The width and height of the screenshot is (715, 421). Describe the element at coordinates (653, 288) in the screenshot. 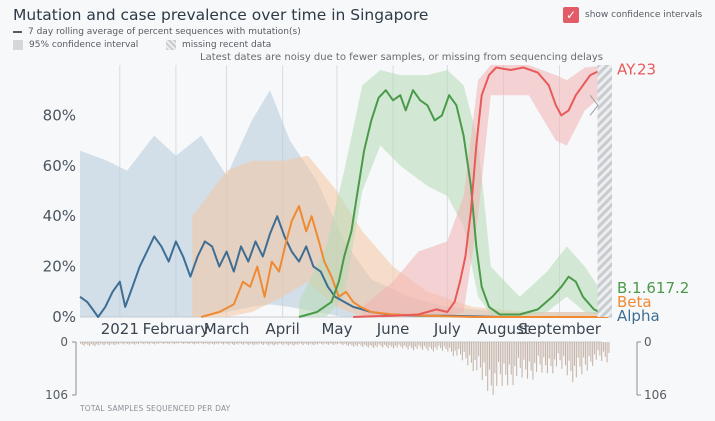

I see `delta-series-label: B.1.617.2` at that location.